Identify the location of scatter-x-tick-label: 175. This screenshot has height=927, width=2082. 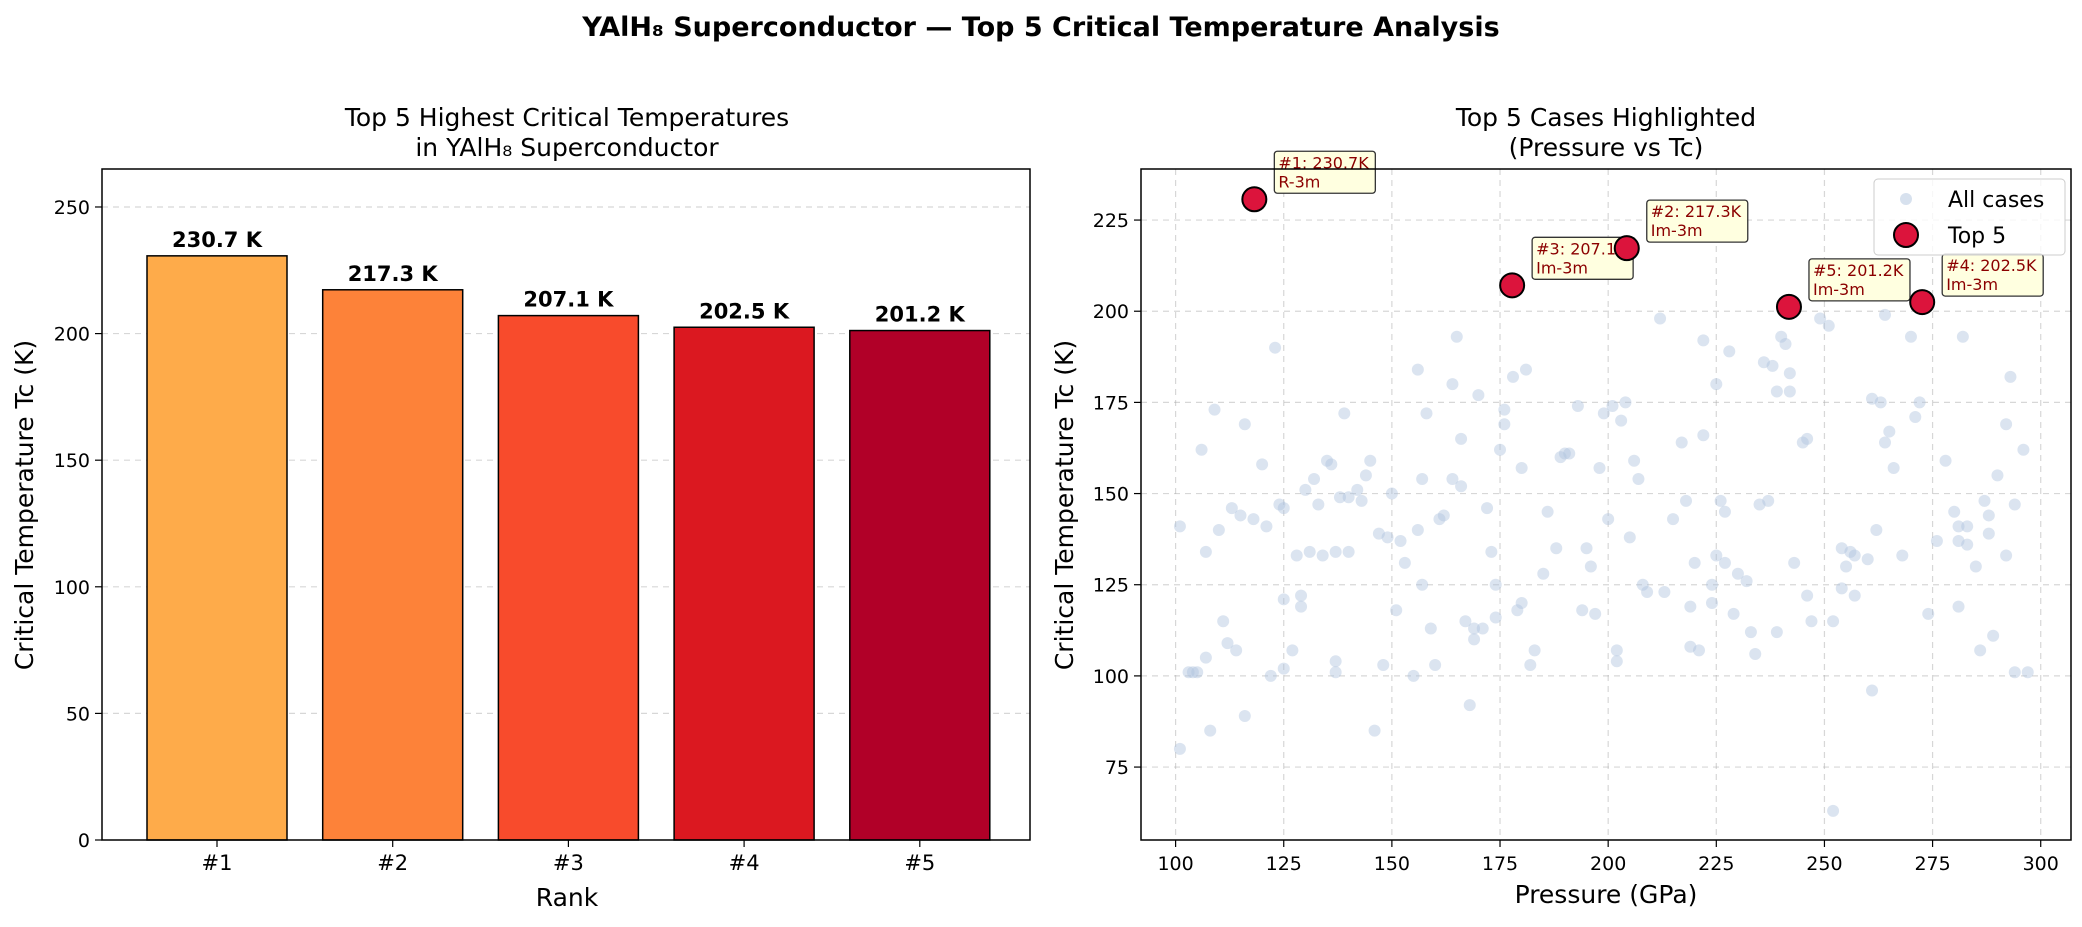
(1500, 864).